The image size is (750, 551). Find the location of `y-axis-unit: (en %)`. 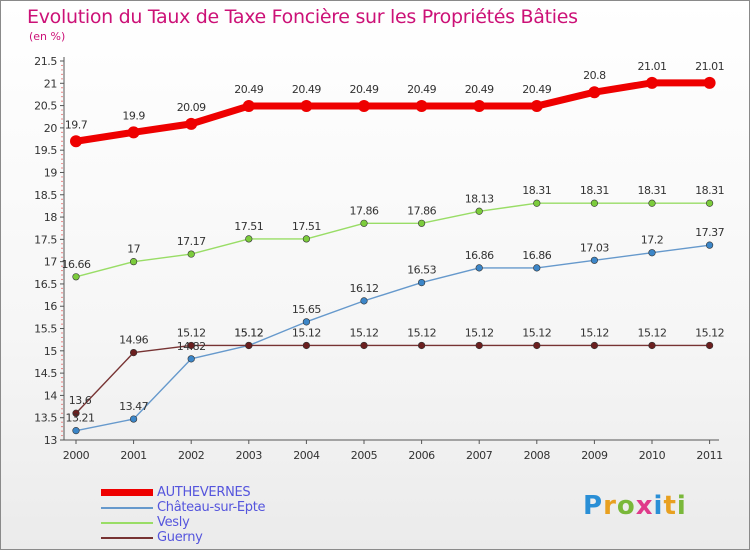

y-axis-unit: (en %) is located at coordinates (47, 36).